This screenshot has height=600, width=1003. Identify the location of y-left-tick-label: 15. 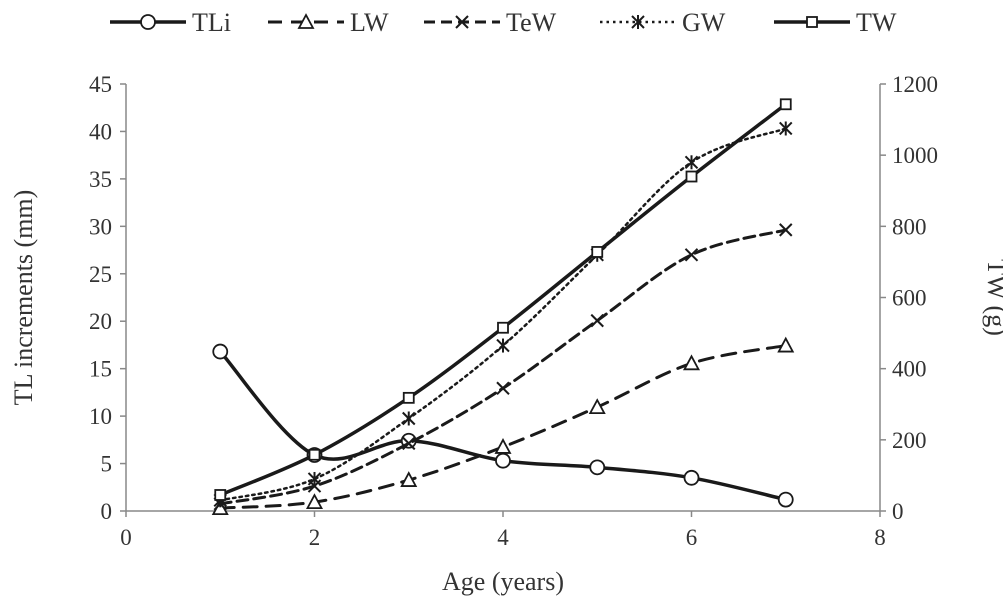
(100, 369).